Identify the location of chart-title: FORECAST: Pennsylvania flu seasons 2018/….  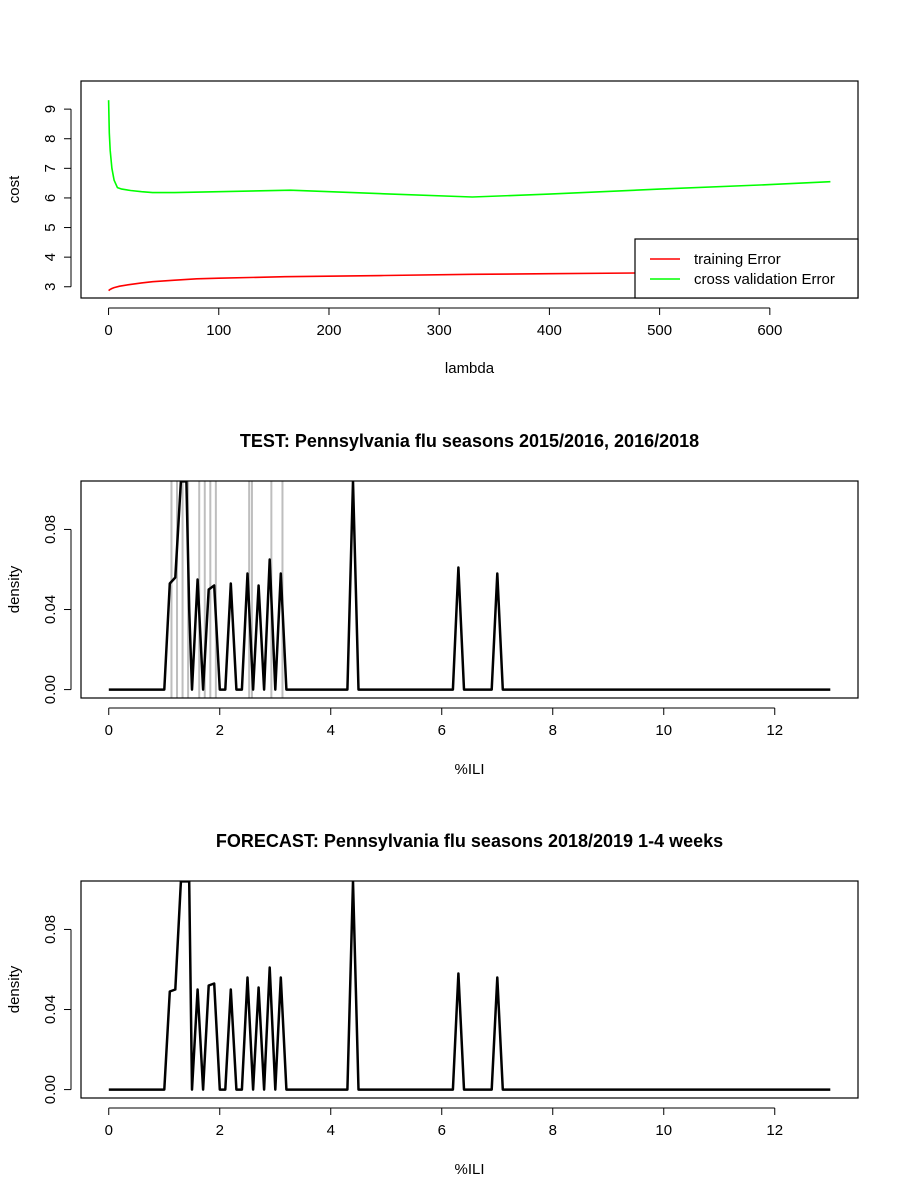
(469, 841).